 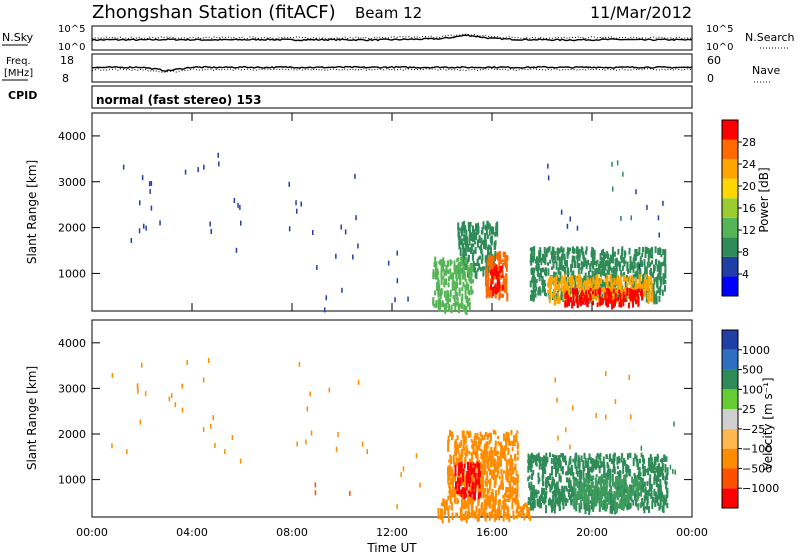 What do you see at coordinates (641, 12) in the screenshot?
I see `date-label: 11/Mar/2012` at bounding box center [641, 12].